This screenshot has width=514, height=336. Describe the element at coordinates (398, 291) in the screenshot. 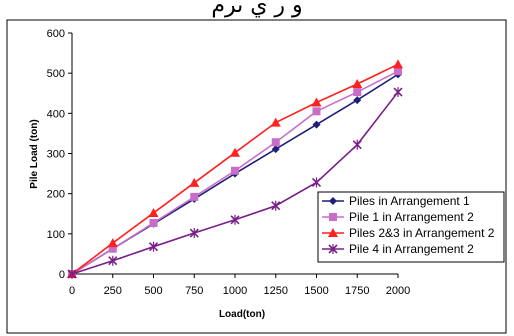

I see `x-tick-label: 2000` at that location.